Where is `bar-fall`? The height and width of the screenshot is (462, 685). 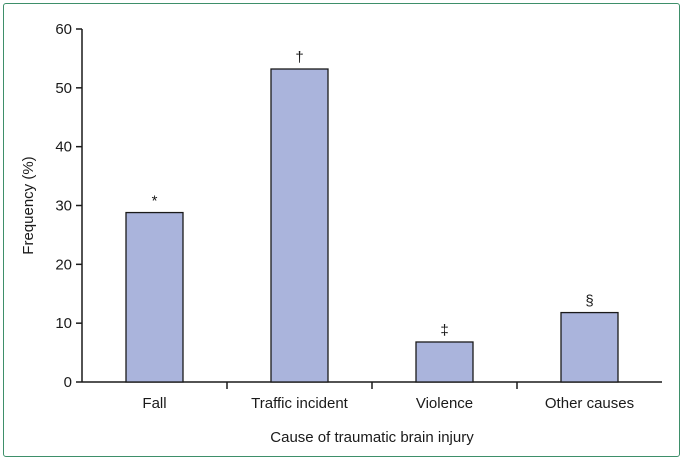 bar-fall is located at coordinates (154, 297).